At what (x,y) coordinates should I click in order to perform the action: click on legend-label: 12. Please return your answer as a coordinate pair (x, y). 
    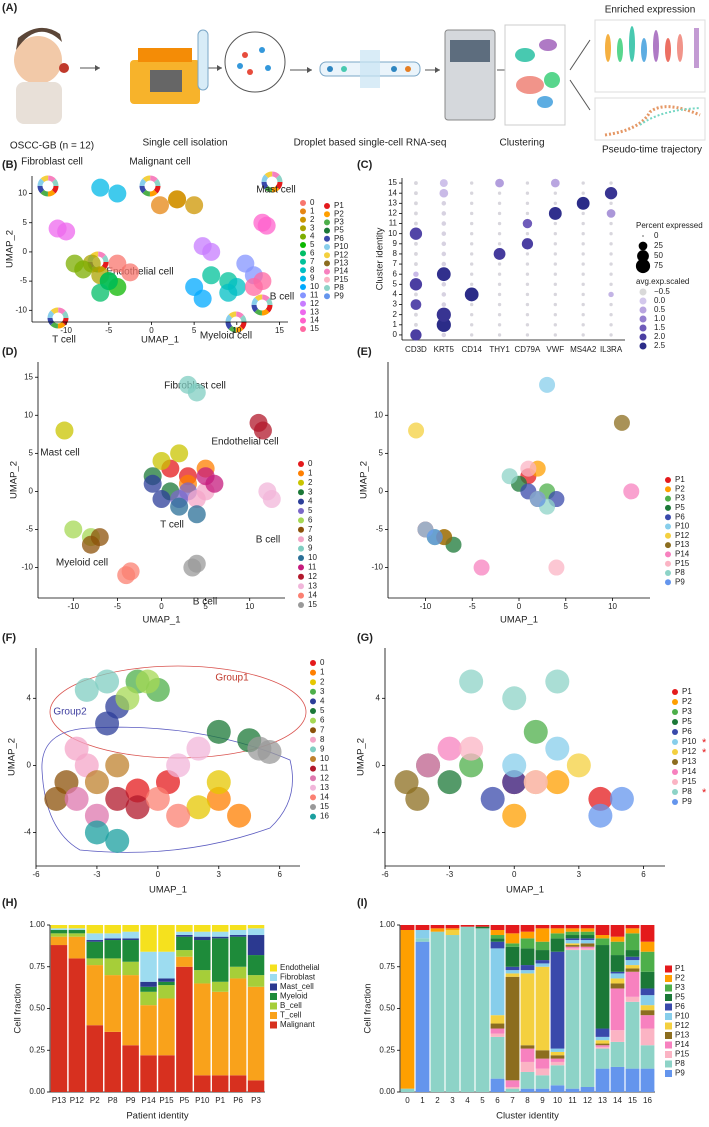
    Looking at the image, I should click on (324, 777).